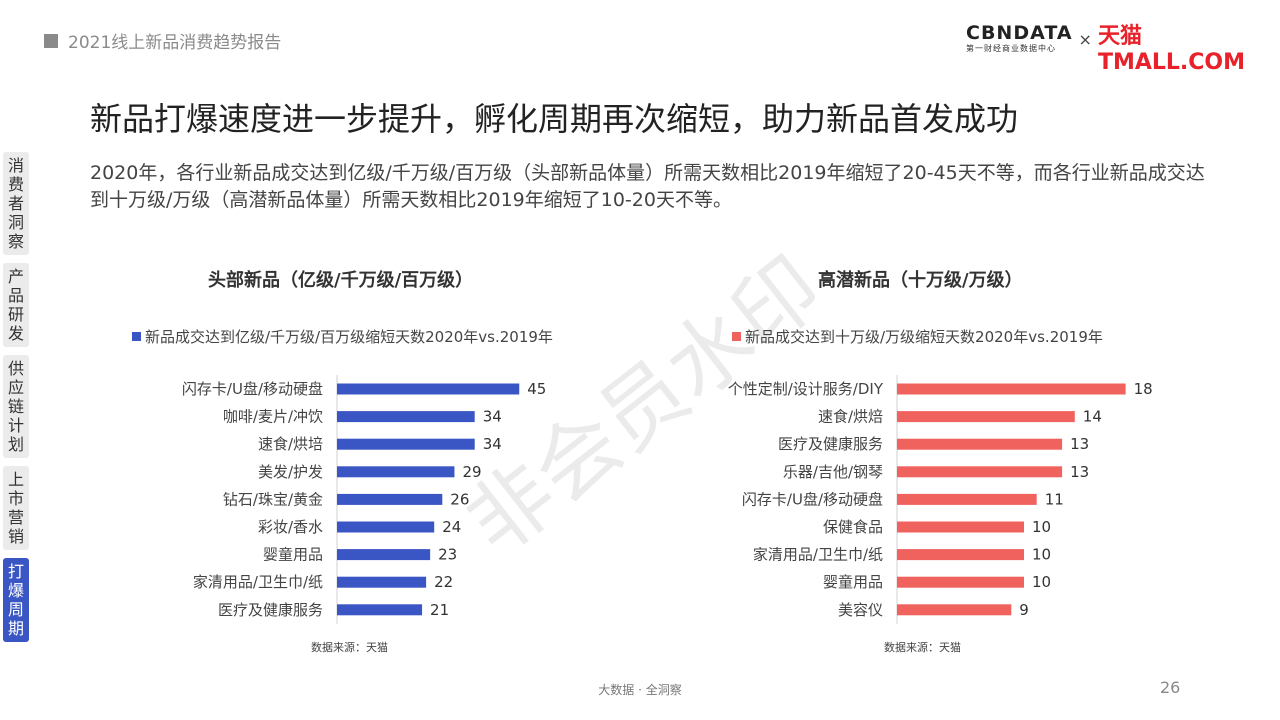 This screenshot has width=1280, height=720. What do you see at coordinates (1011, 48) in the screenshot?
I see `cbndata-logo-subtext: 第一财经商业数据中心` at bounding box center [1011, 48].